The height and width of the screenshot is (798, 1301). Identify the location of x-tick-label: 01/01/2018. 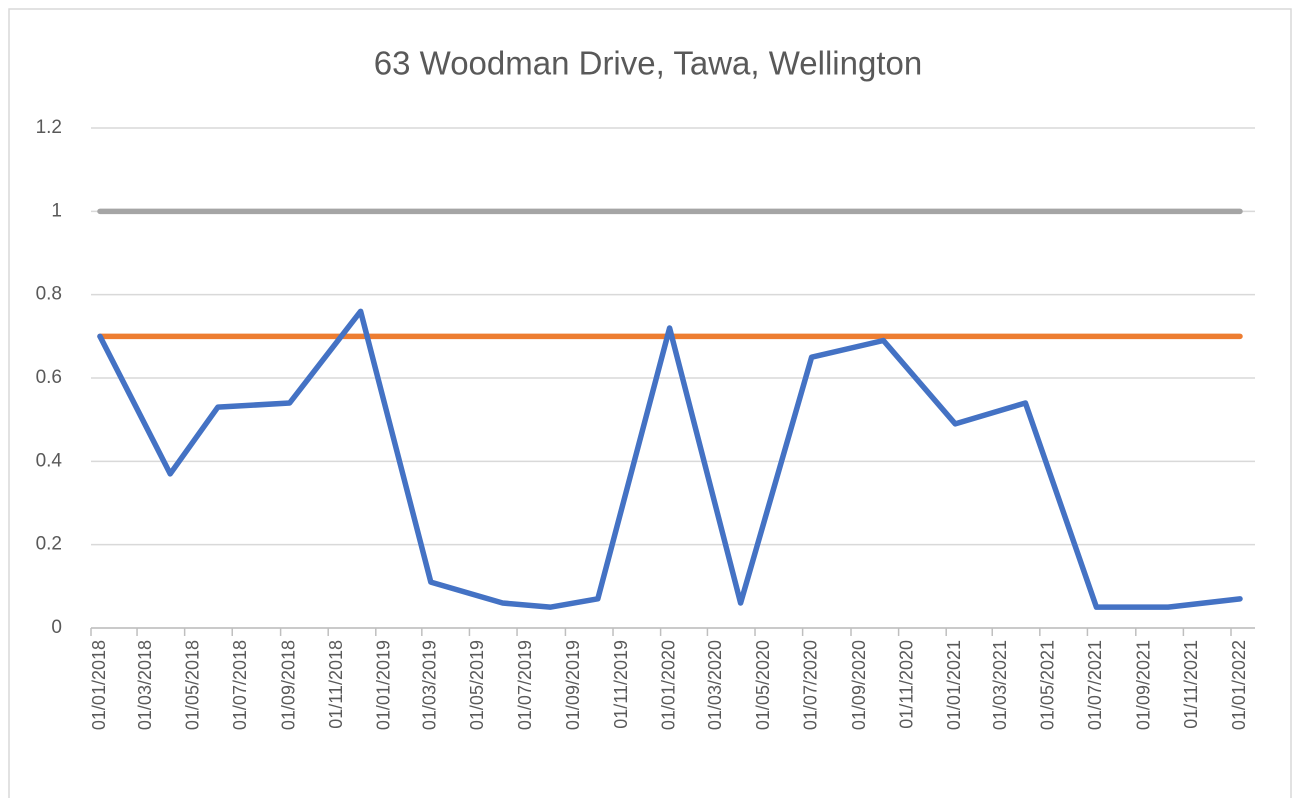
(99, 685).